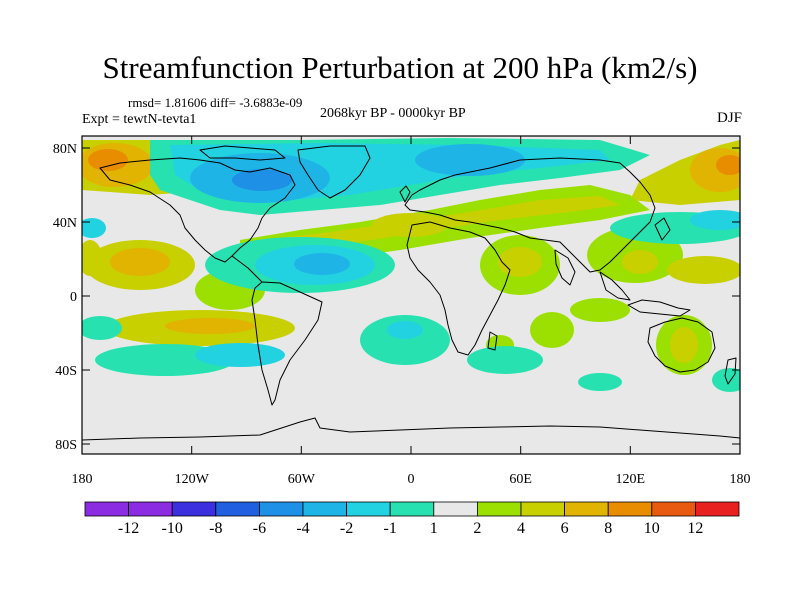  Describe the element at coordinates (73, 297) in the screenshot. I see `lat-tick-label: 0` at that location.